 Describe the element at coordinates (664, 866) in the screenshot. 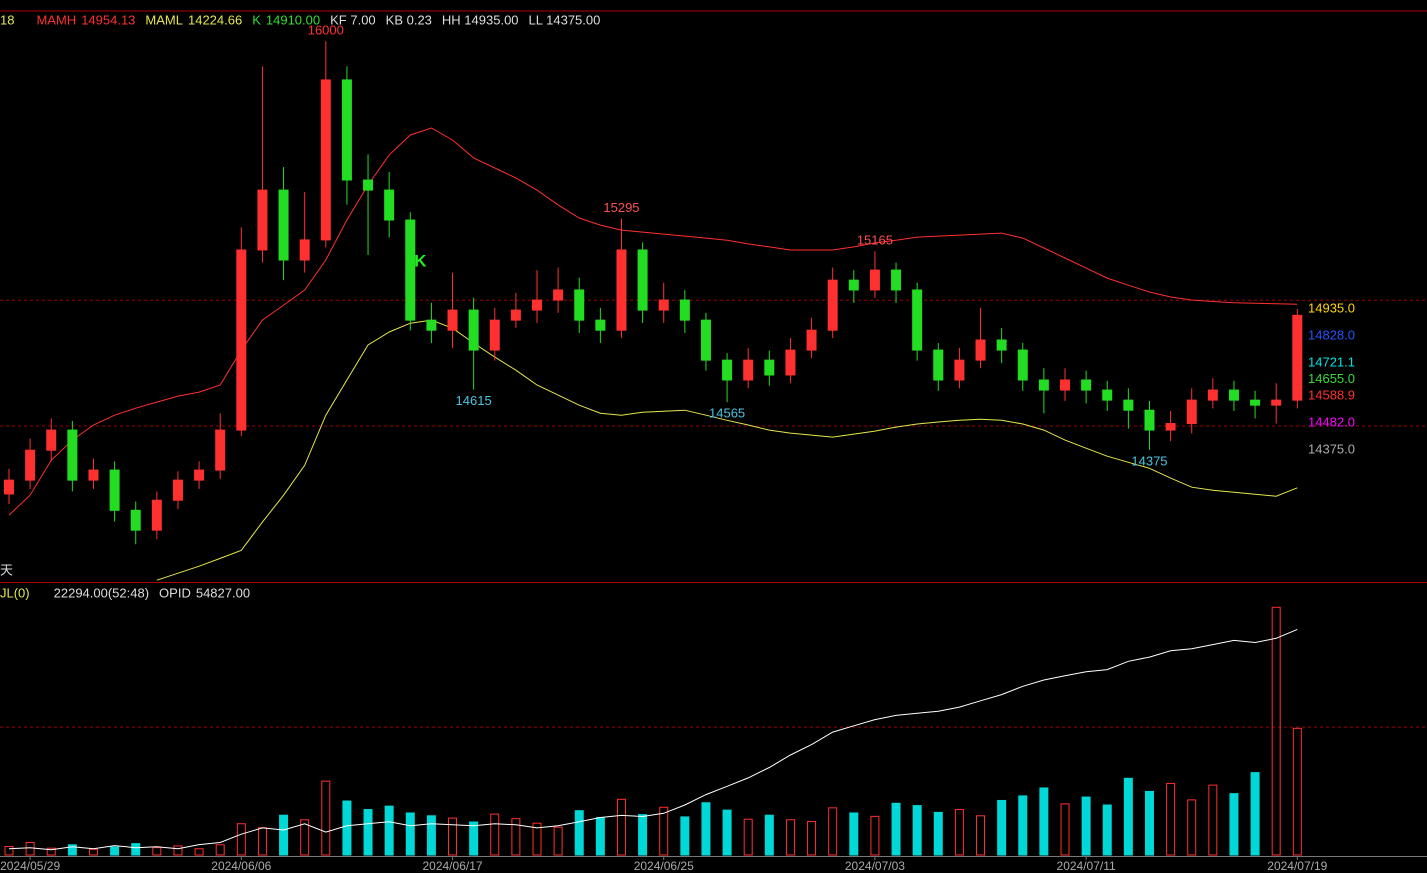

I see `x-tick-label: 2024/06/25` at that location.